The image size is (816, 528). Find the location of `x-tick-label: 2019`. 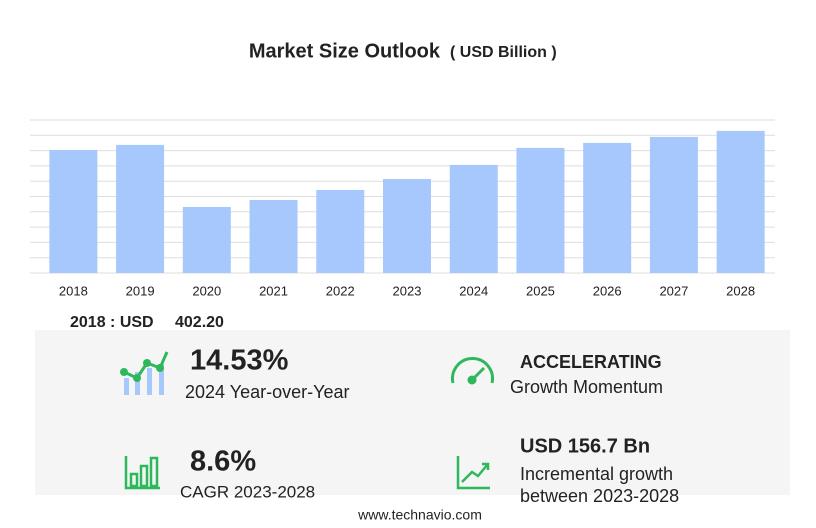

x-tick-label: 2019 is located at coordinates (140, 290).